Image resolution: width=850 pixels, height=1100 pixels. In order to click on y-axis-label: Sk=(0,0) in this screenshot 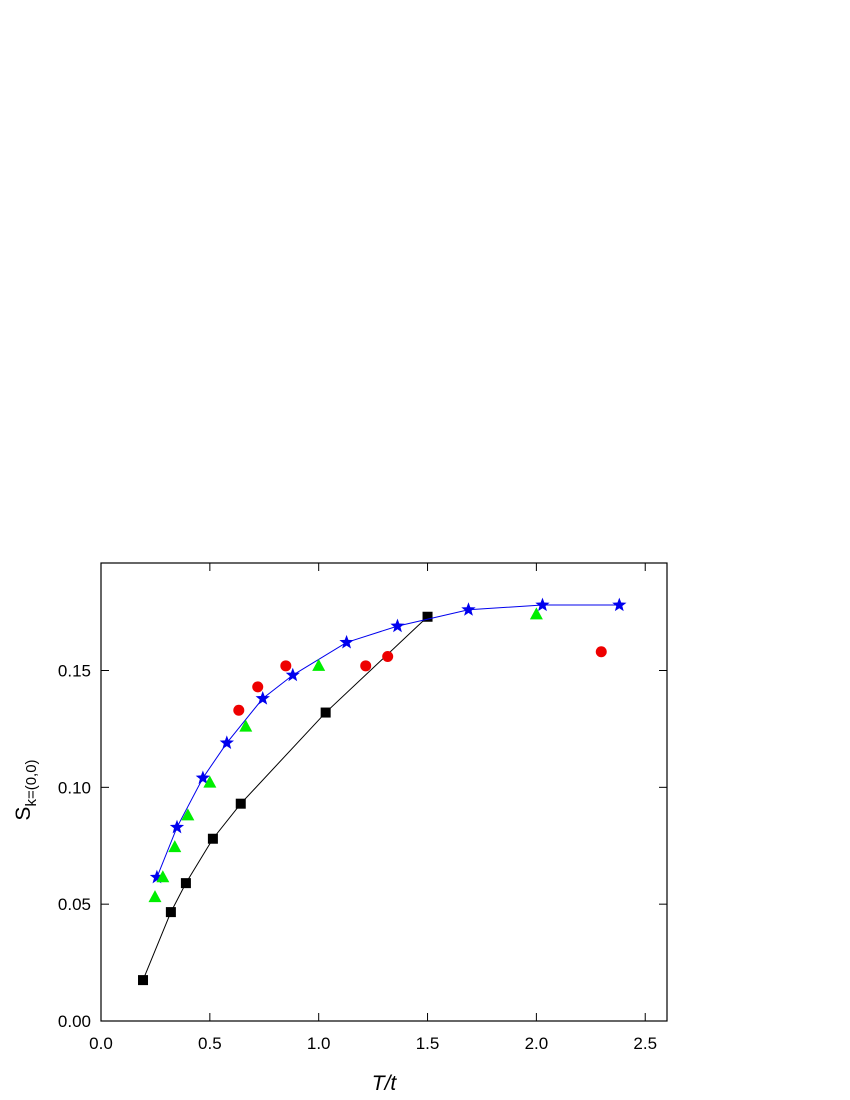, I will do `click(26, 789)`.